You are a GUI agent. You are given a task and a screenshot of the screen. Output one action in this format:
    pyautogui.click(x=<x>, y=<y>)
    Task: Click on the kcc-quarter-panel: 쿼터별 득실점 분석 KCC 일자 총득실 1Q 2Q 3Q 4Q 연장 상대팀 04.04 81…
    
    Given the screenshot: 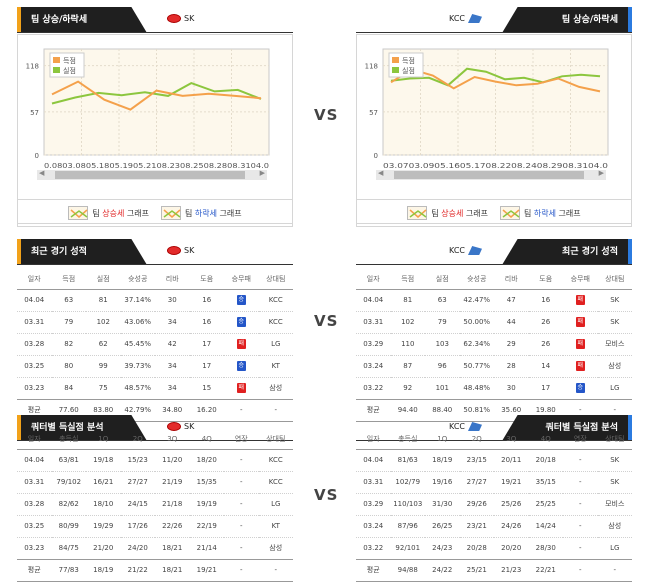 What is the action you would take?
    pyautogui.click(x=494, y=498)
    